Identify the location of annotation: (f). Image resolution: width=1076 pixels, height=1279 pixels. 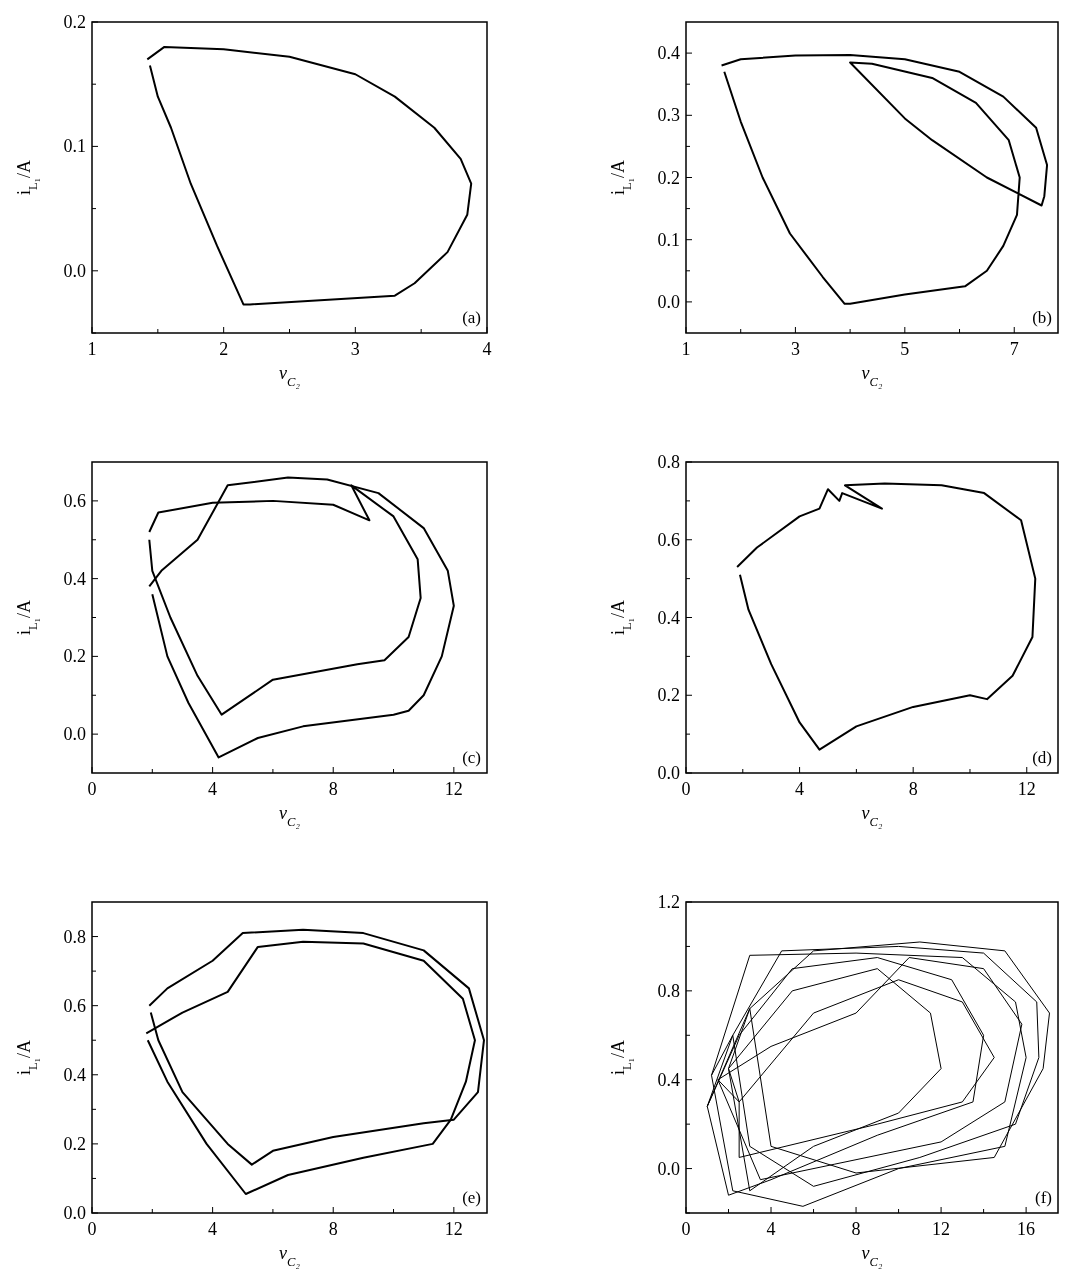
(1043, 1197).